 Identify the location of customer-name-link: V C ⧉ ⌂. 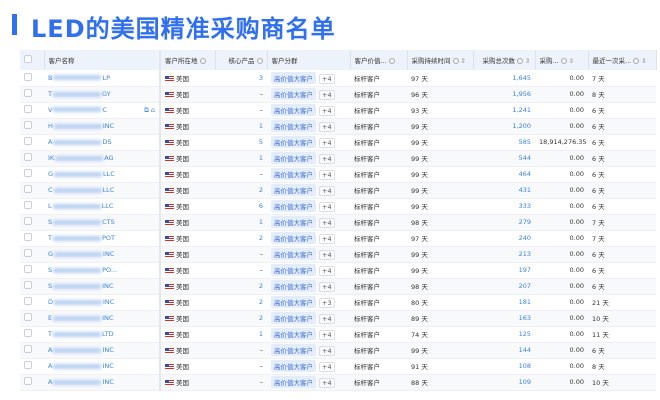
(102, 110).